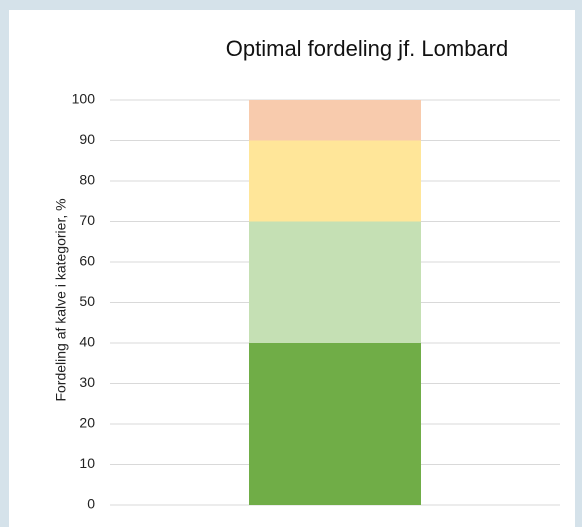 Image resolution: width=582 pixels, height=527 pixels. I want to click on y-tick-label: 60, so click(87, 261).